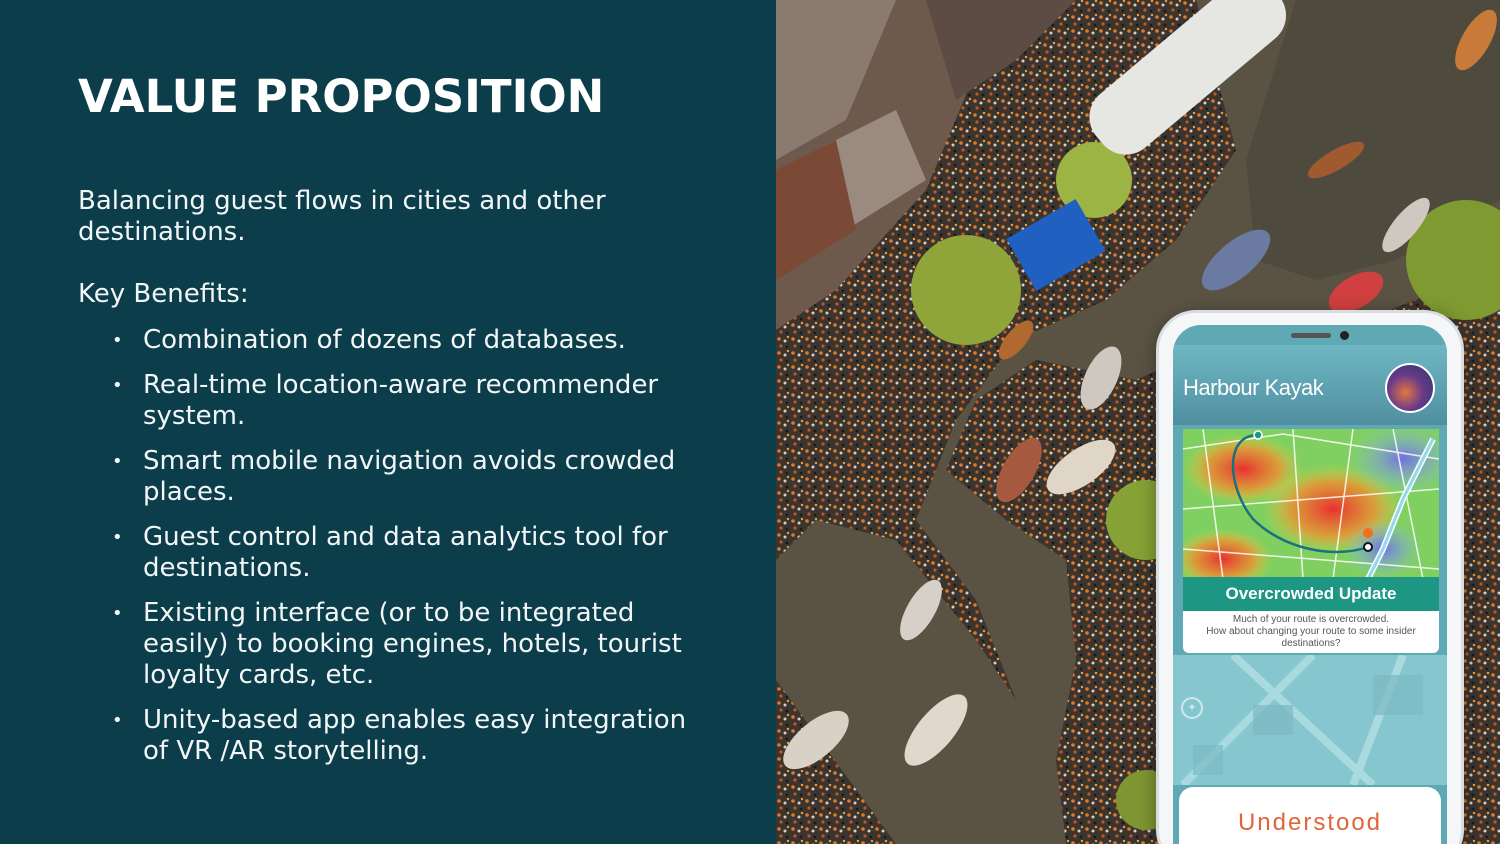 Image resolution: width=1500 pixels, height=844 pixels. What do you see at coordinates (1192, 708) in the screenshot?
I see `compass-icon: ✦` at bounding box center [1192, 708].